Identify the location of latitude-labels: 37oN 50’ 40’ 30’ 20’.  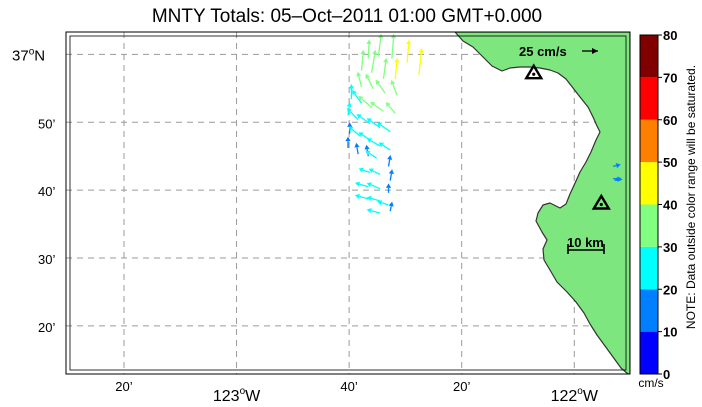
(33, 190).